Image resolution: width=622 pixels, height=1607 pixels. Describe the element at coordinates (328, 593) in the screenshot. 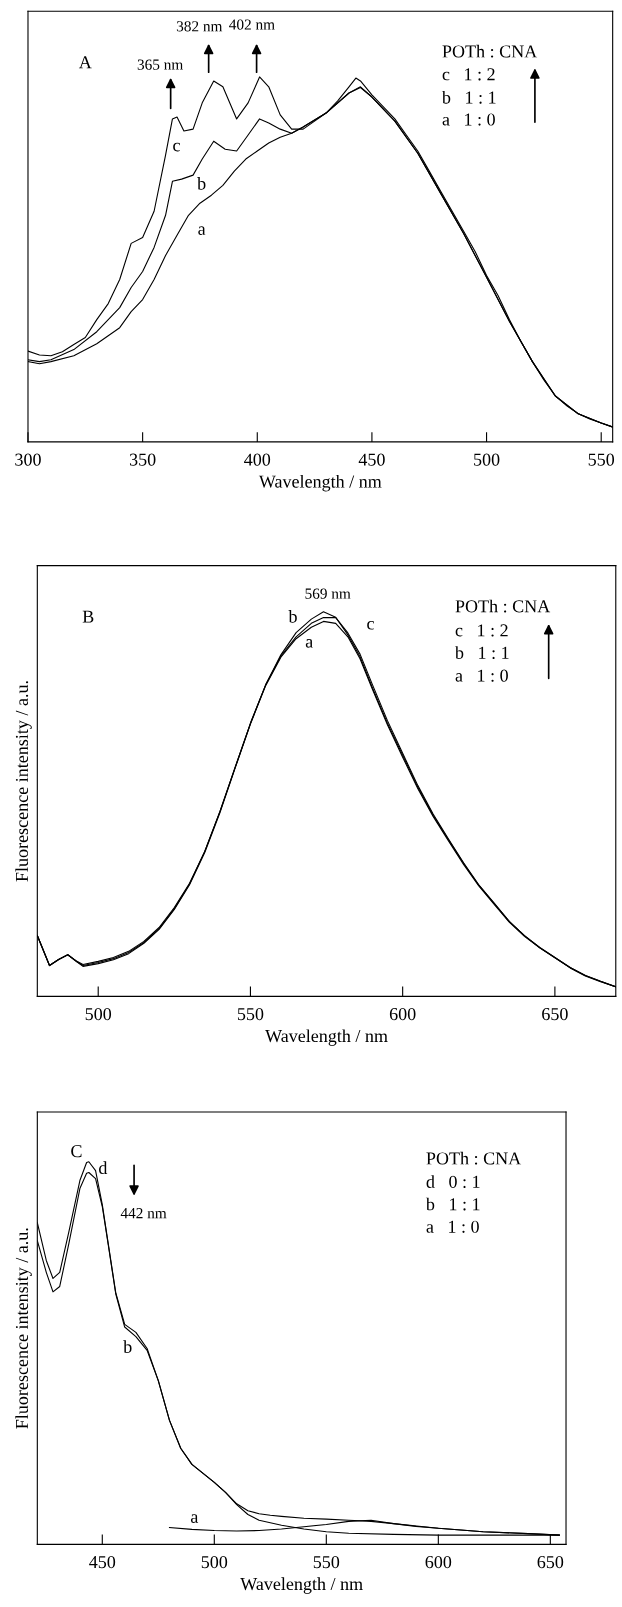

I see `text: 569 nm` at that location.